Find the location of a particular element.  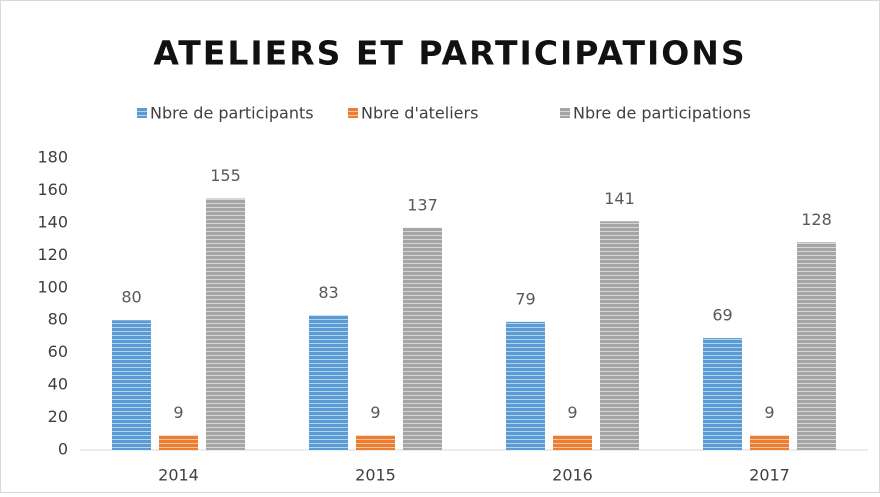

chart-title: ATELIERS ET PARTICIPATIONS is located at coordinates (449, 53).